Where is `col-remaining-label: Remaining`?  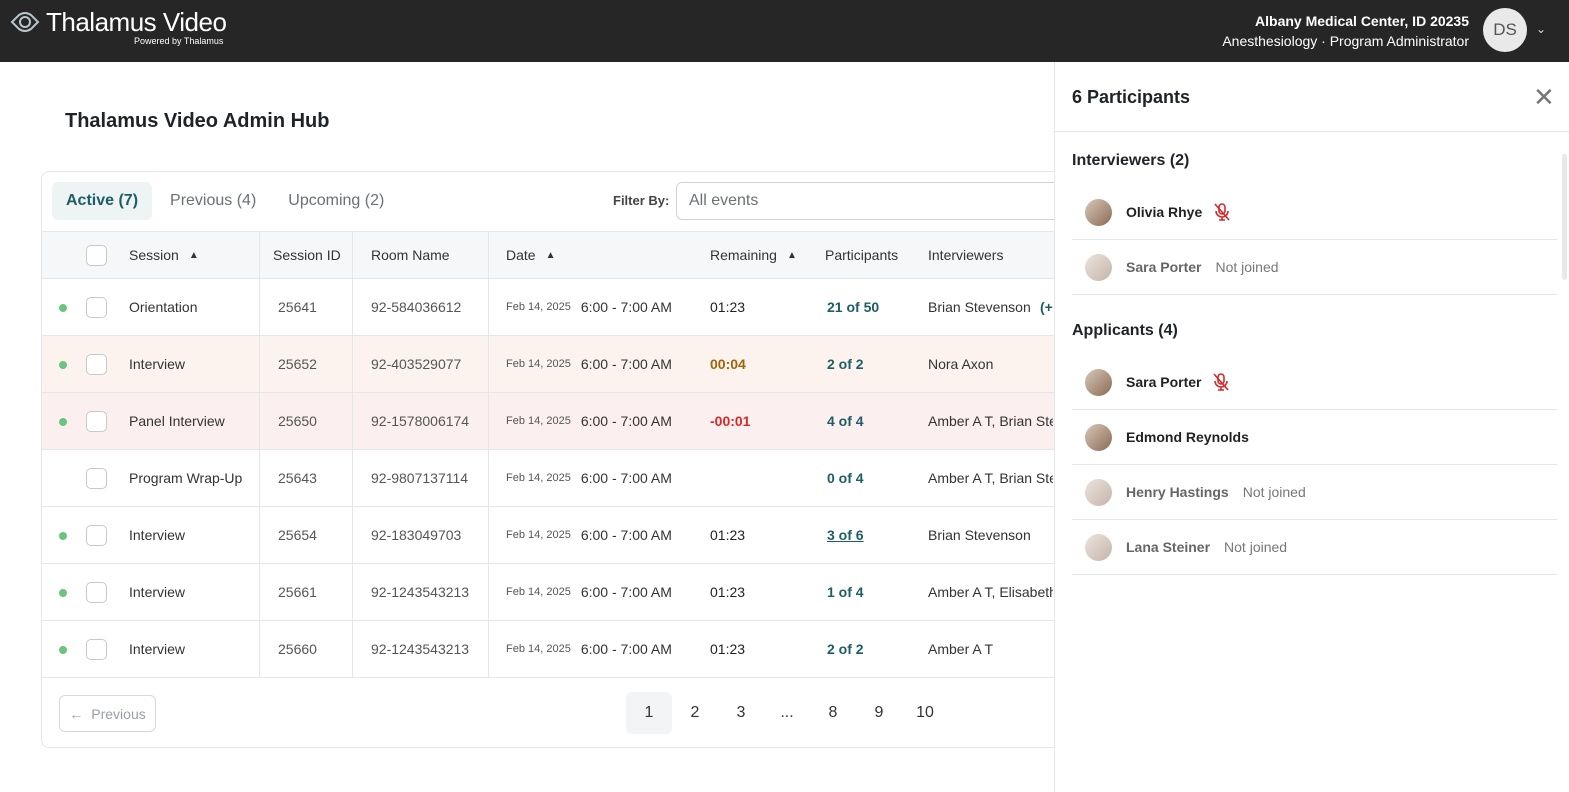
col-remaining-label: Remaining is located at coordinates (743, 255).